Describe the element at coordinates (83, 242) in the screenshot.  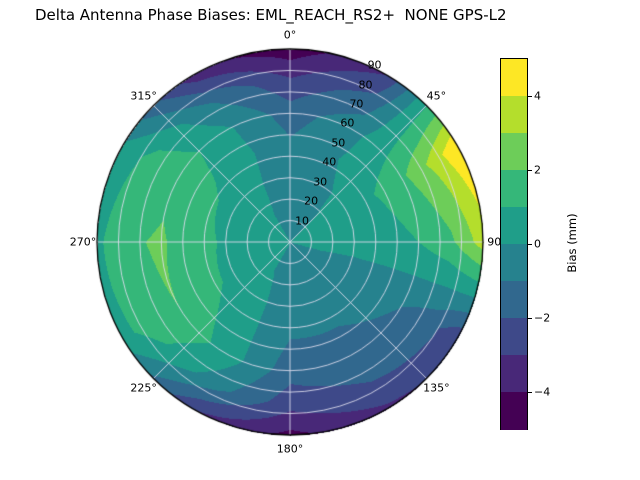
I see `azimuth-tick-label: 270°` at that location.